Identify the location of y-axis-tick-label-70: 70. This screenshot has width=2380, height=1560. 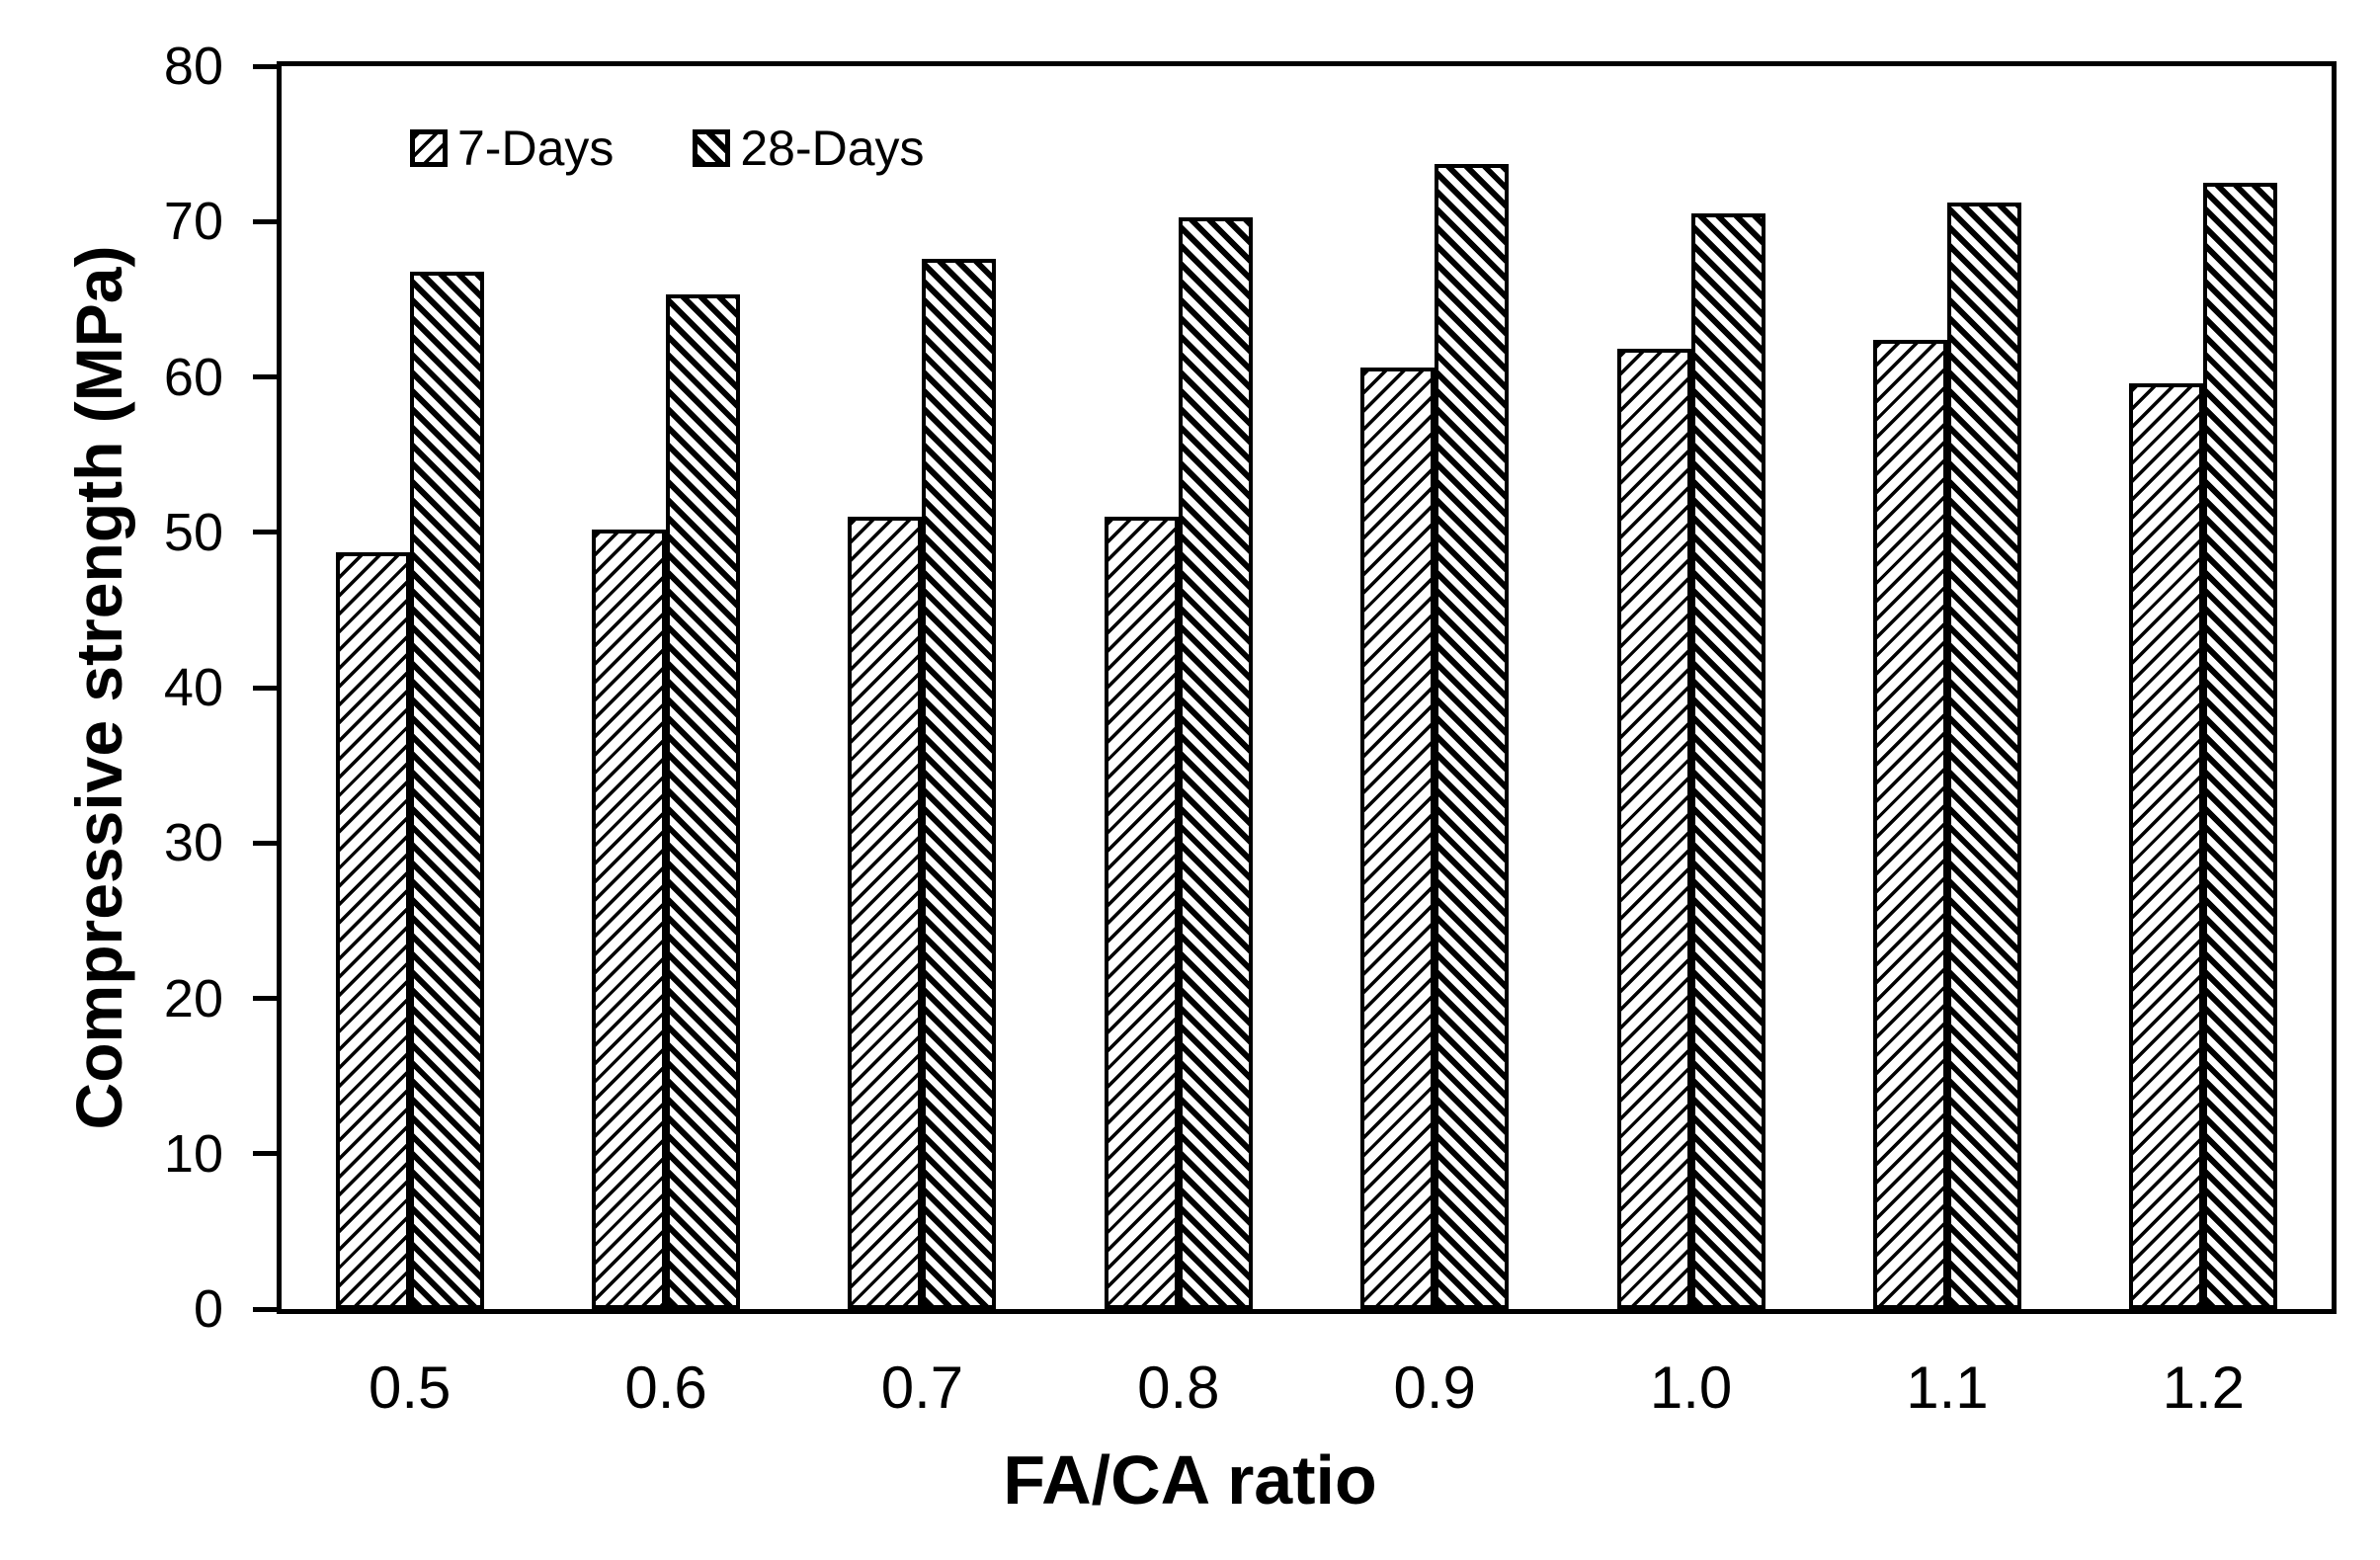
(193, 222).